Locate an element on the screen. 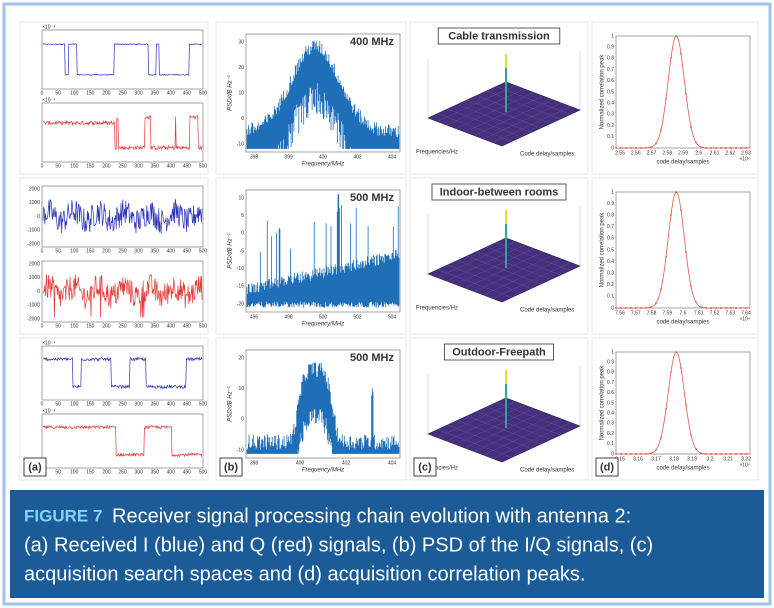  x-tick-label: 7.64 is located at coordinates (746, 313).